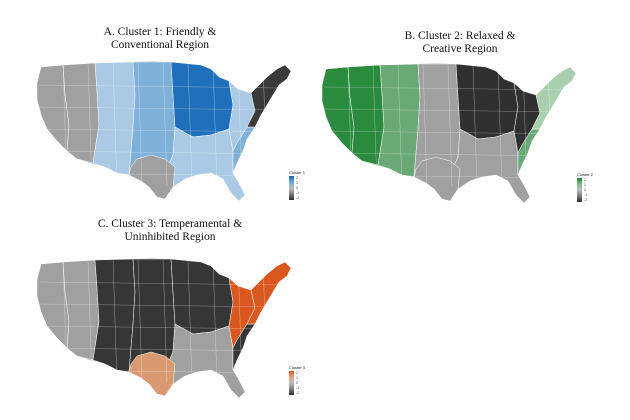 Image resolution: width=630 pixels, height=420 pixels. I want to click on panel-b-legend-ticks: 2 1 0 -1 -2, so click(585, 189).